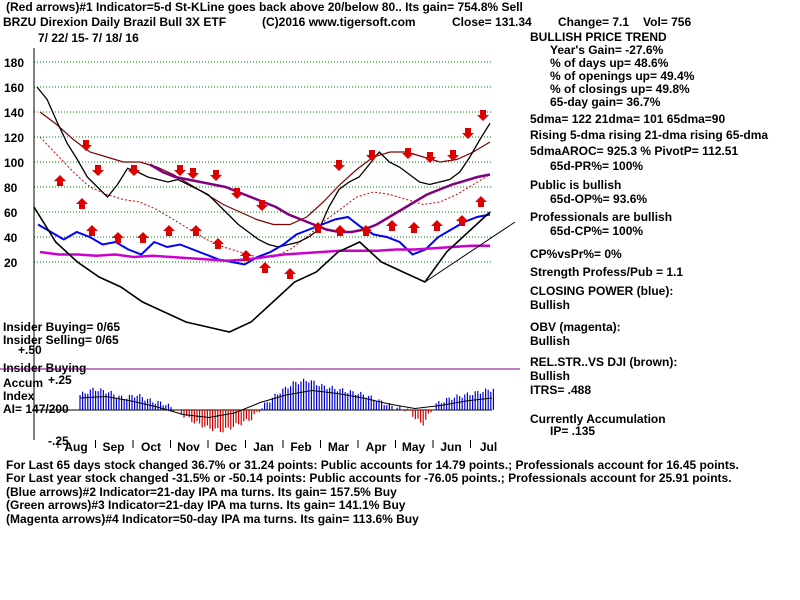  I want to click on y-axis-ticks: 20 40 60 80 100 120 140 160 180, so click(14, 163).